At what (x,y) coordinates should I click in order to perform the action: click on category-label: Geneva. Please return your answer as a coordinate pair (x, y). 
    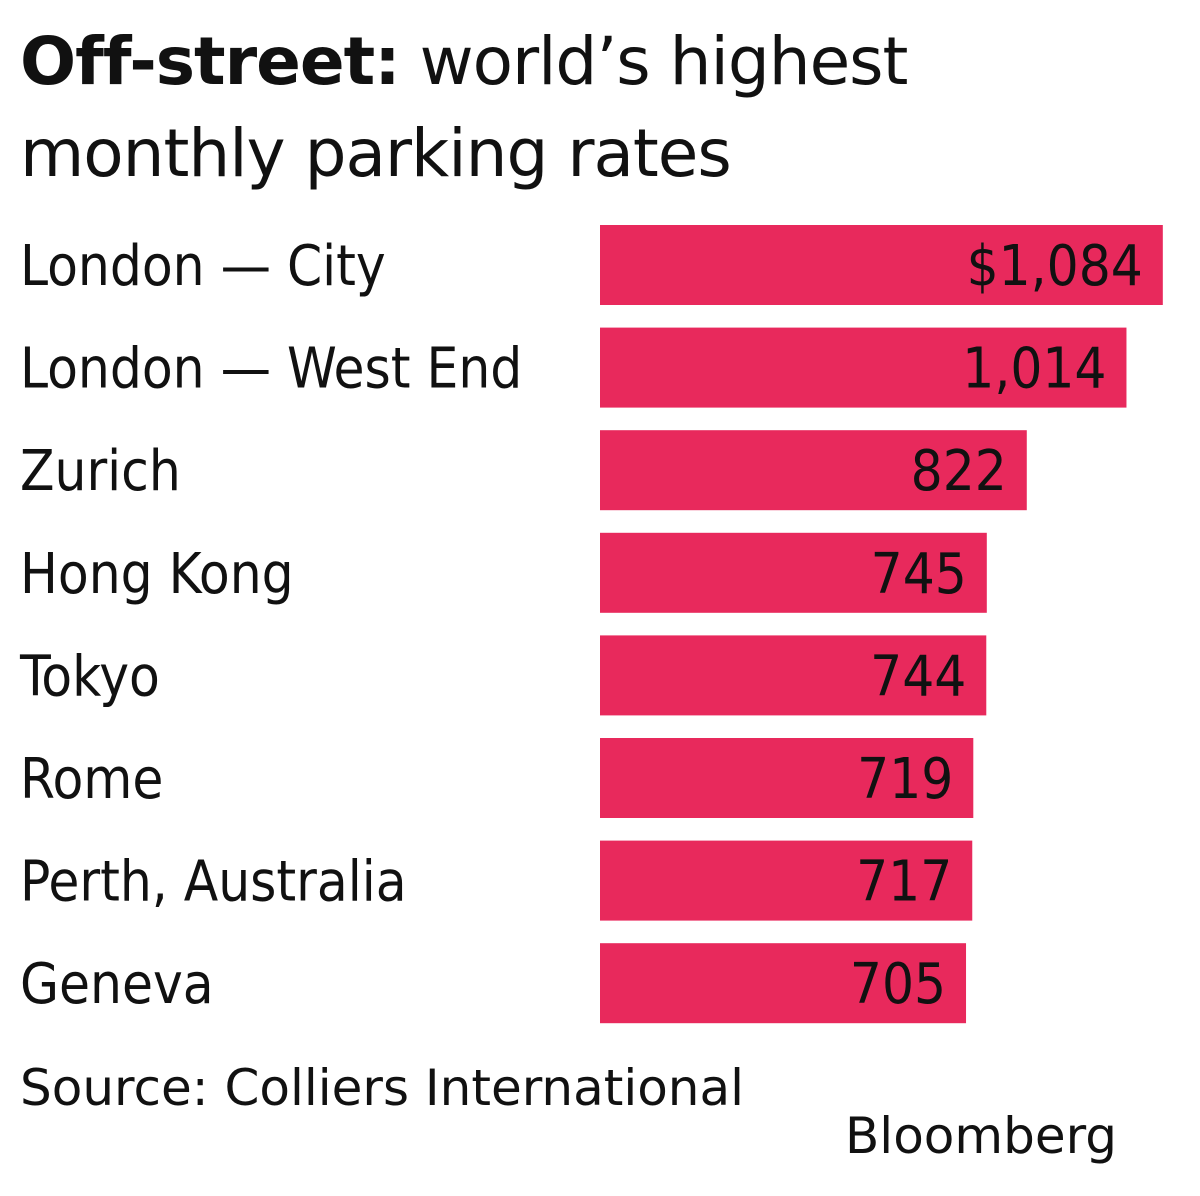
    Looking at the image, I should click on (117, 984).